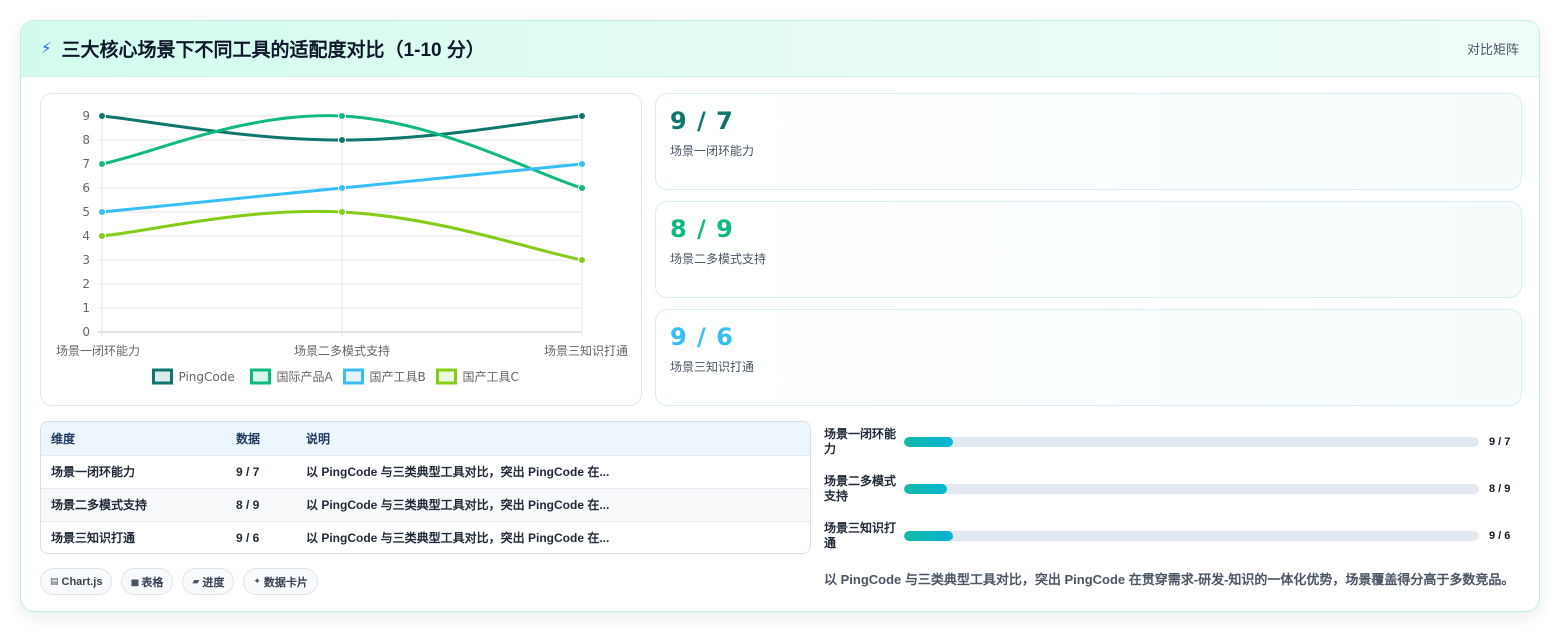 Image resolution: width=1561 pixels, height=635 pixels. What do you see at coordinates (1492, 49) in the screenshot?
I see `matrix-label: 对比矩阵` at bounding box center [1492, 49].